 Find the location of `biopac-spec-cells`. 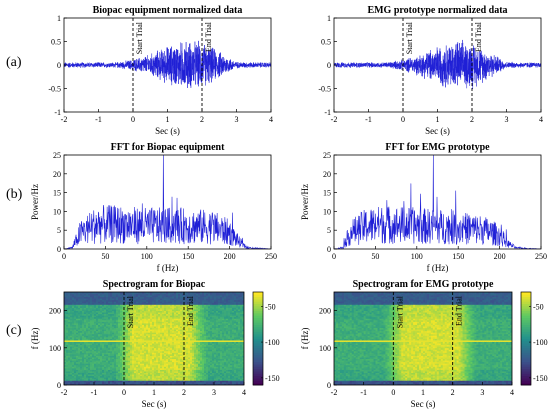

biopac-spec-cells is located at coordinates (154, 338).